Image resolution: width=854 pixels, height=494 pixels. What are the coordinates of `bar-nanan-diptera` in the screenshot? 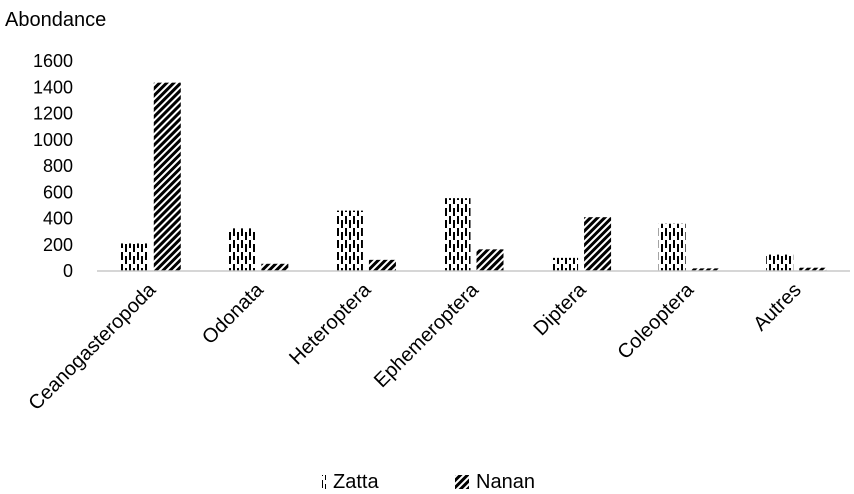 It's located at (598, 244).